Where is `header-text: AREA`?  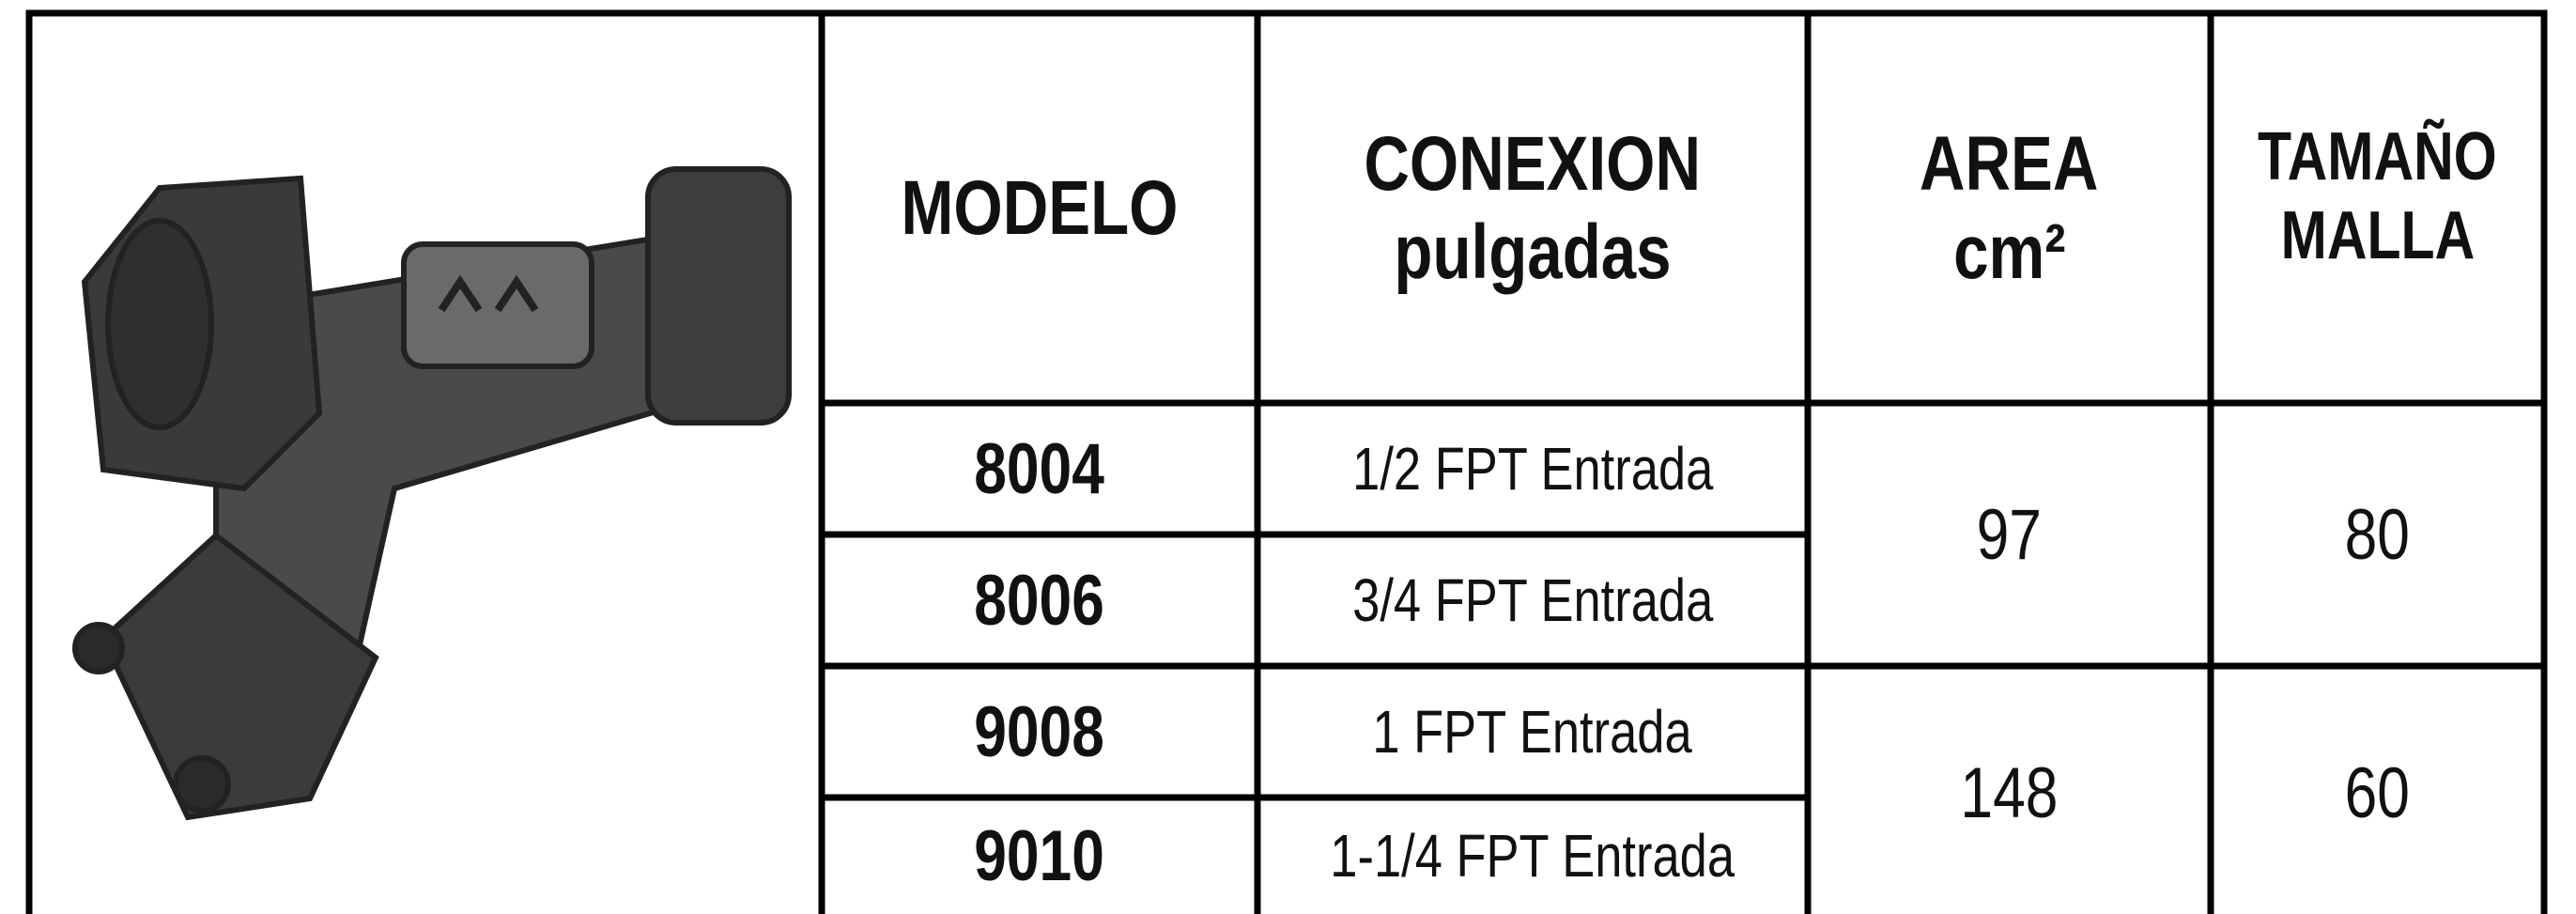
header-text: AREA is located at coordinates (2009, 163).